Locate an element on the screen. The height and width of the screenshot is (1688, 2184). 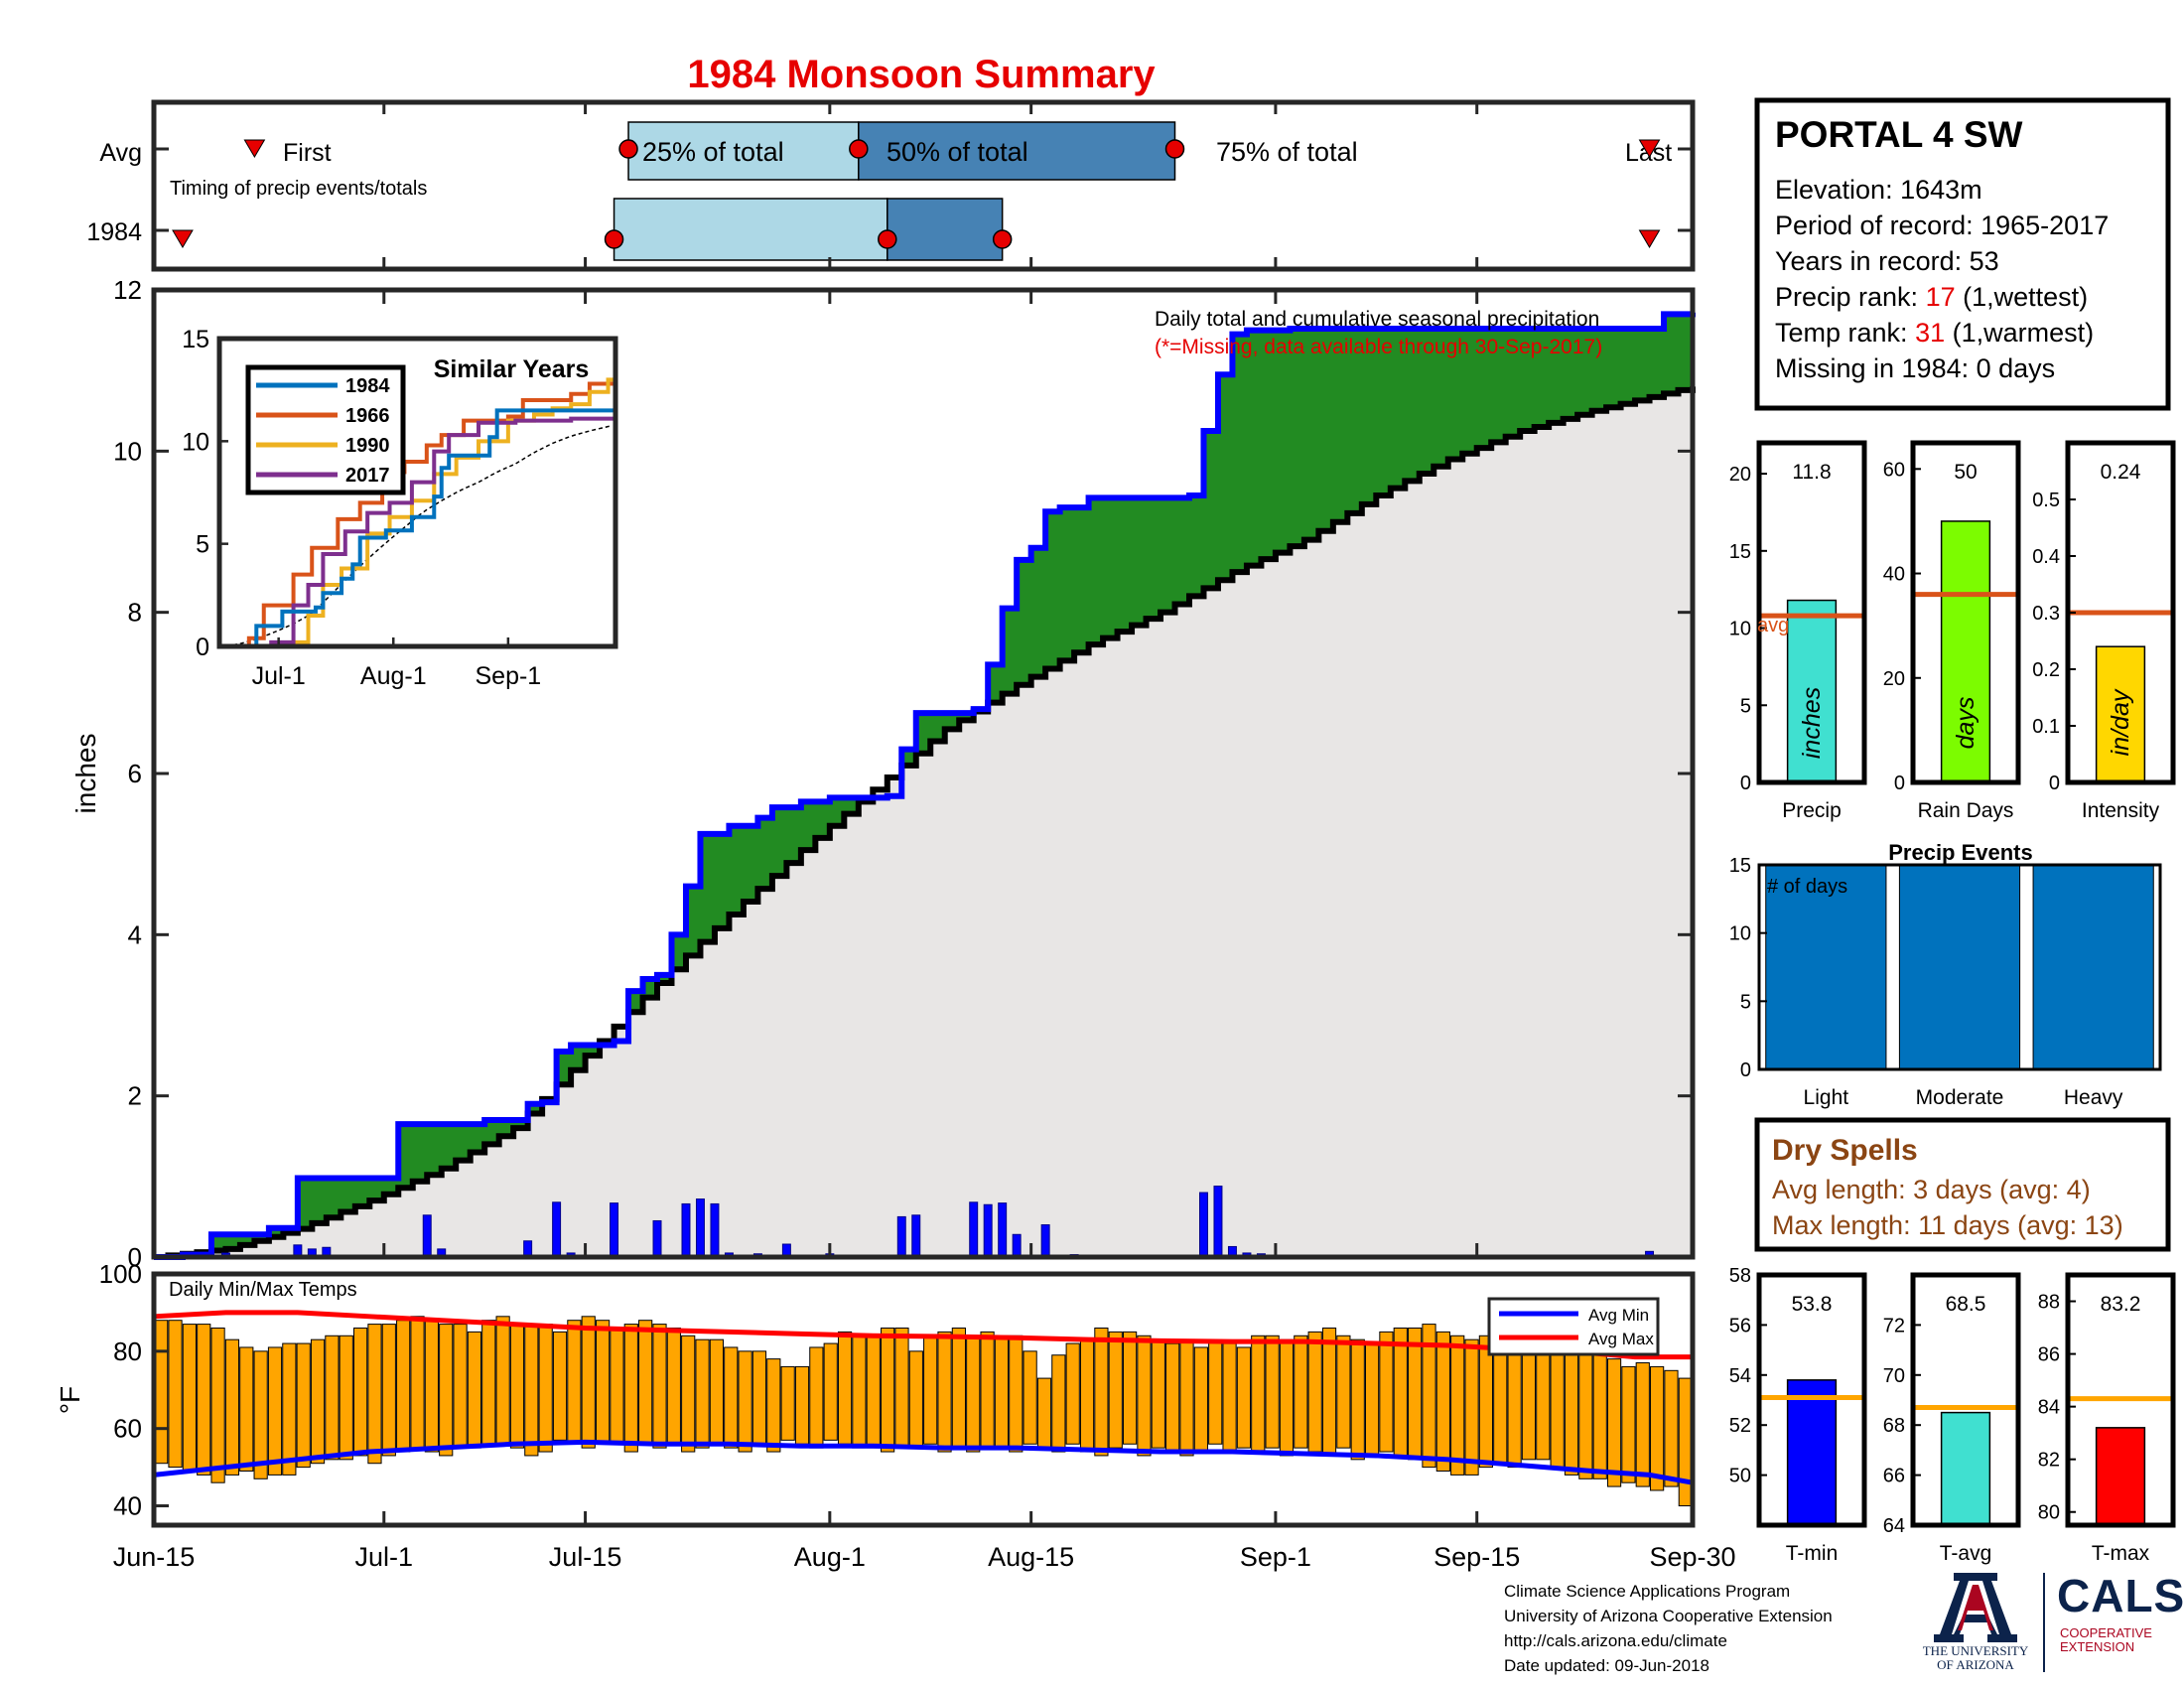
events-y-label: # of days is located at coordinates (1807, 887).